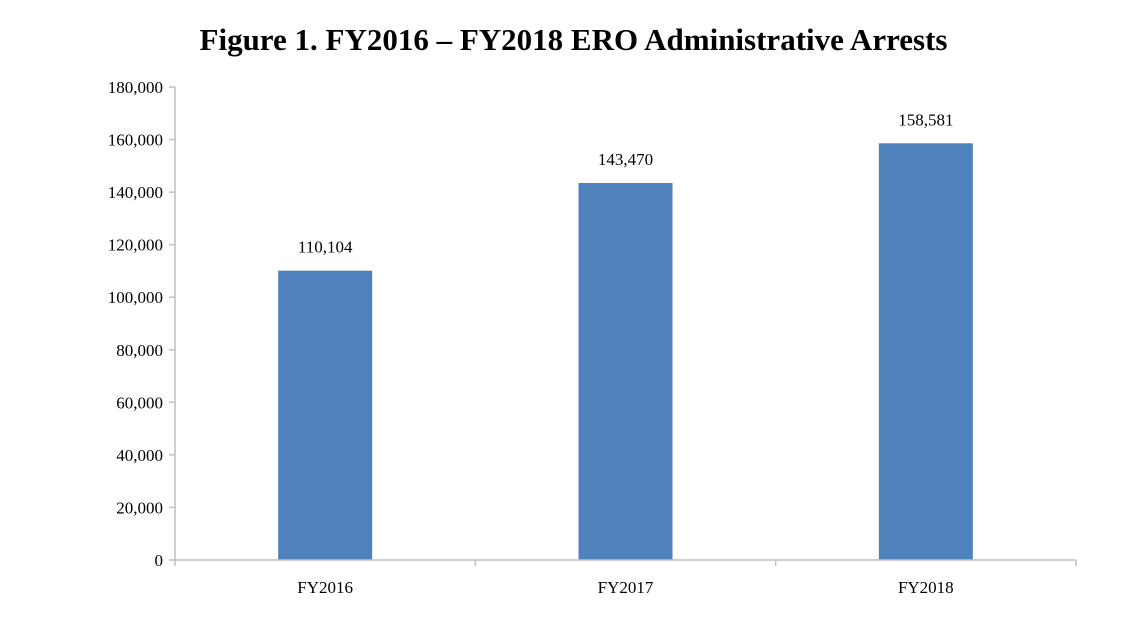 This screenshot has height=633, width=1147. Describe the element at coordinates (135, 140) in the screenshot. I see `y-tick-label: 160,000` at that location.